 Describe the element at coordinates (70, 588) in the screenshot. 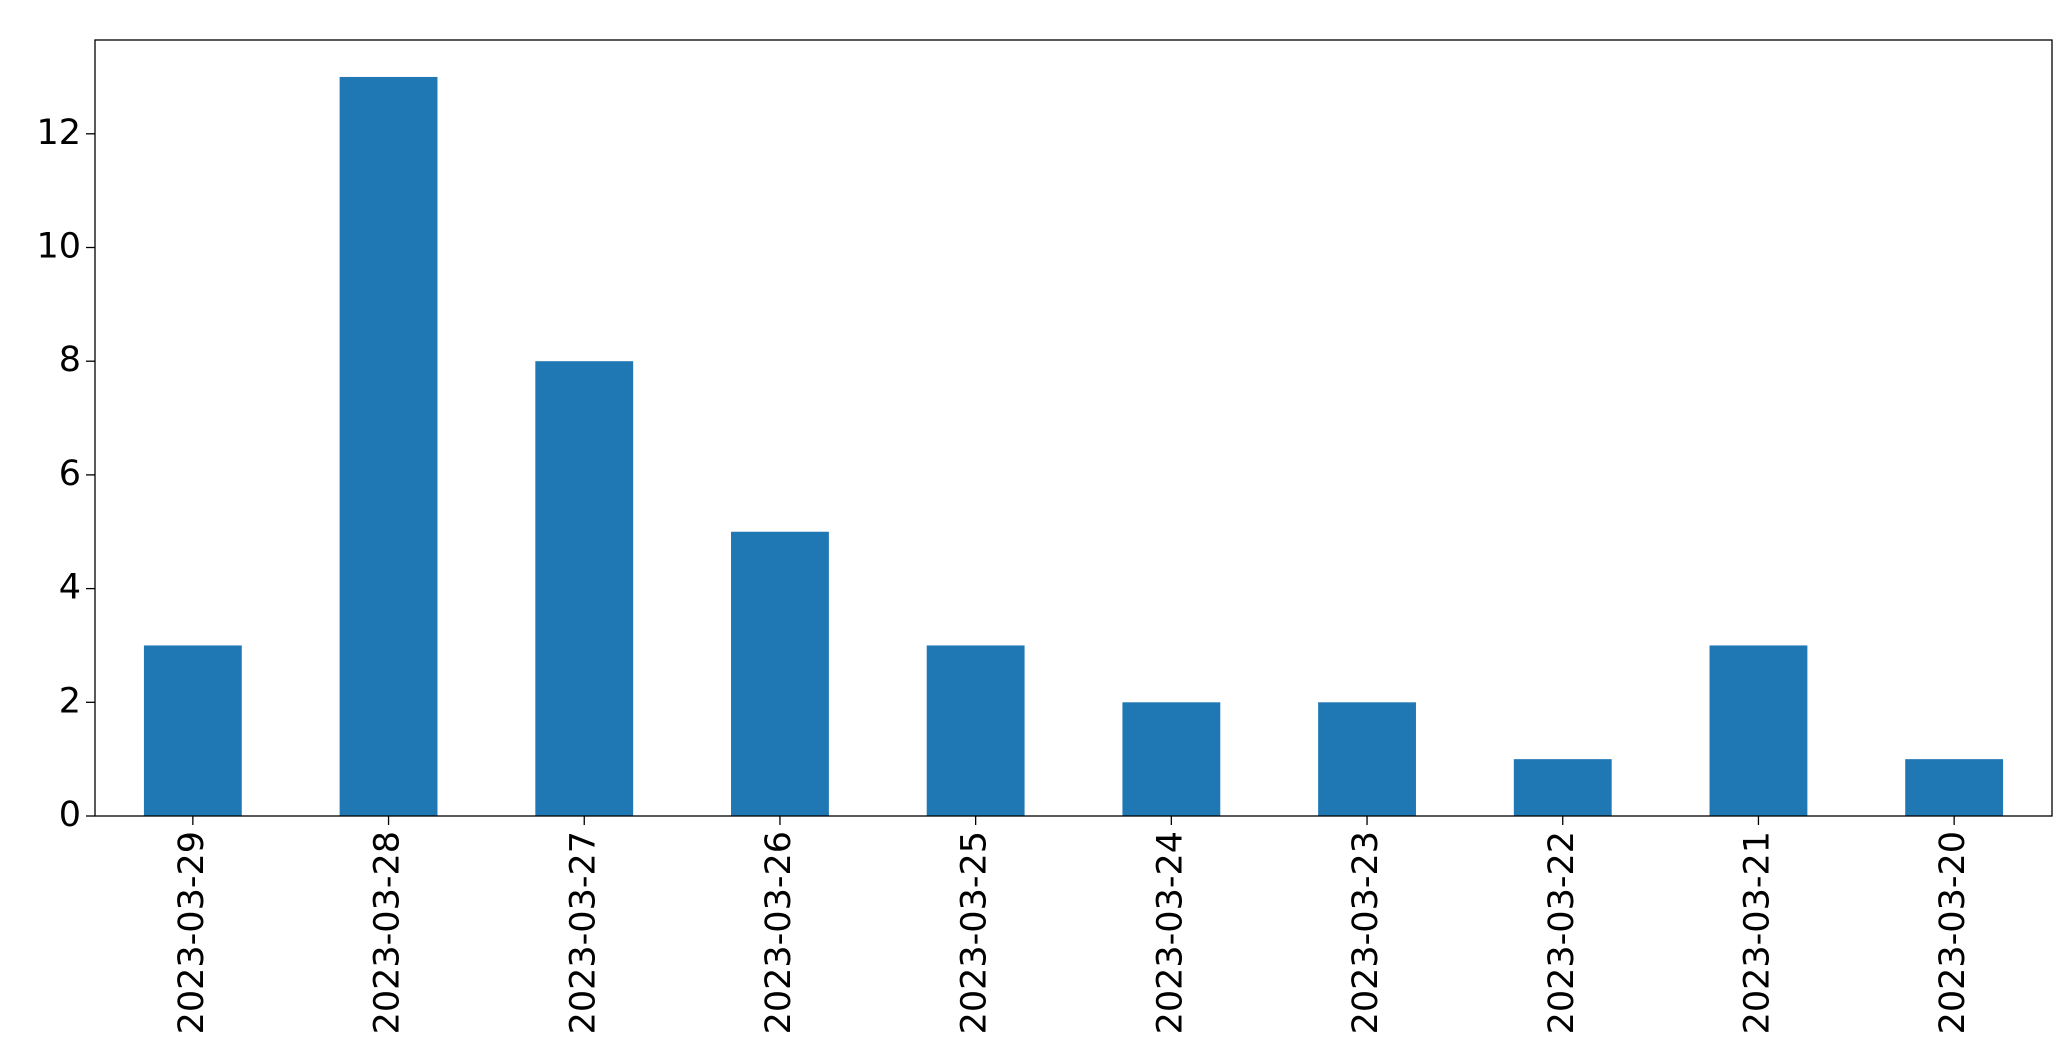

I see `y-tick-label: 4` at that location.